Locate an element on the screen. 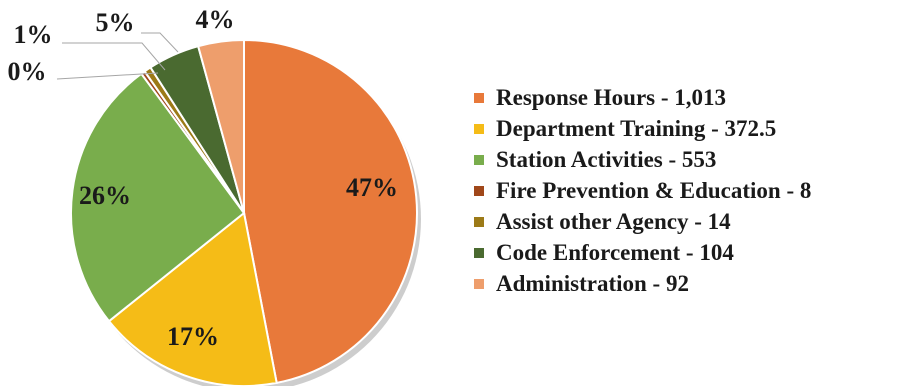 The width and height of the screenshot is (899, 391). slice-percent-label: 26% is located at coordinates (105, 195).